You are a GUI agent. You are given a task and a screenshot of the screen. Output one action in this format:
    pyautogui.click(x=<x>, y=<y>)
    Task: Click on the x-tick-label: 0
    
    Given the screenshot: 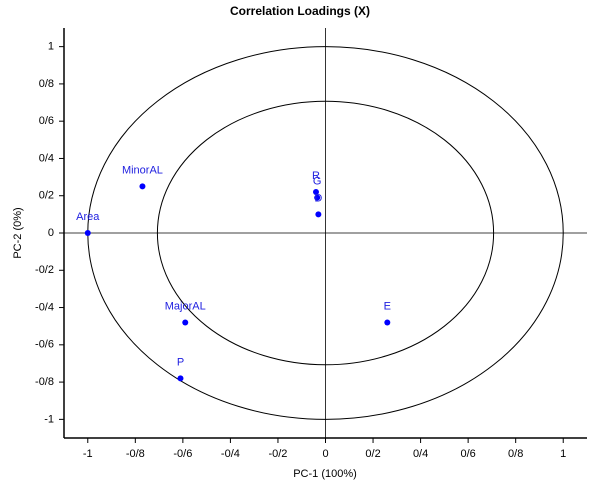 What is the action you would take?
    pyautogui.click(x=325, y=454)
    